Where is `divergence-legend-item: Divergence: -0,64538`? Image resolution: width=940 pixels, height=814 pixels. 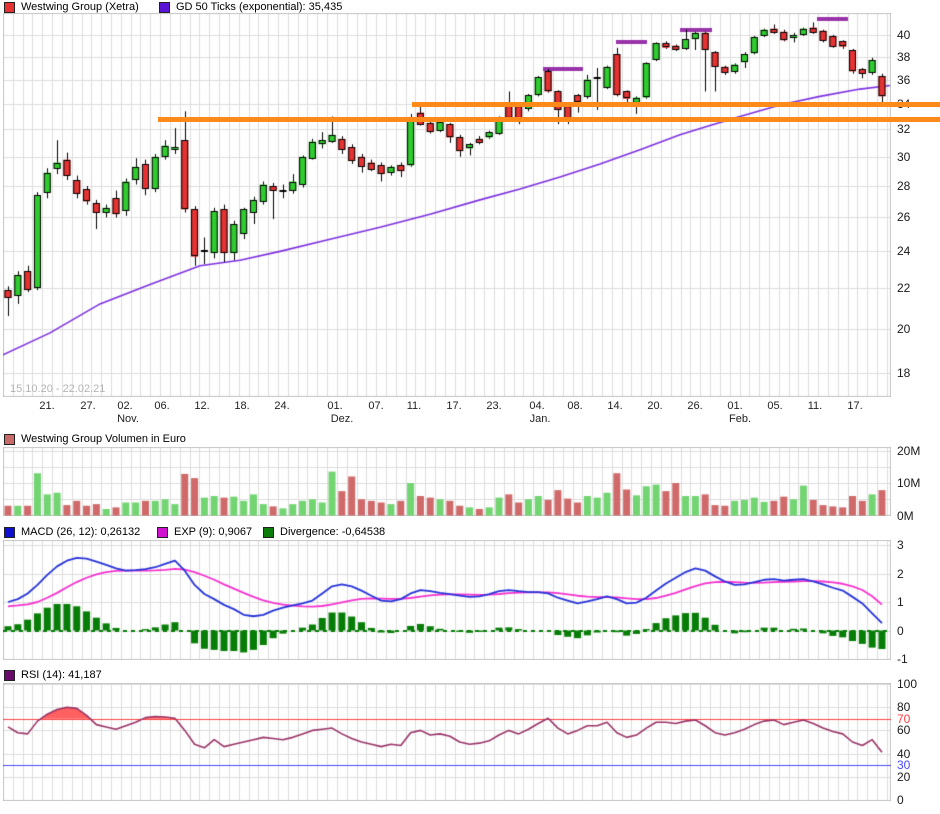 divergence-legend-item: Divergence: -0,64538 is located at coordinates (324, 532).